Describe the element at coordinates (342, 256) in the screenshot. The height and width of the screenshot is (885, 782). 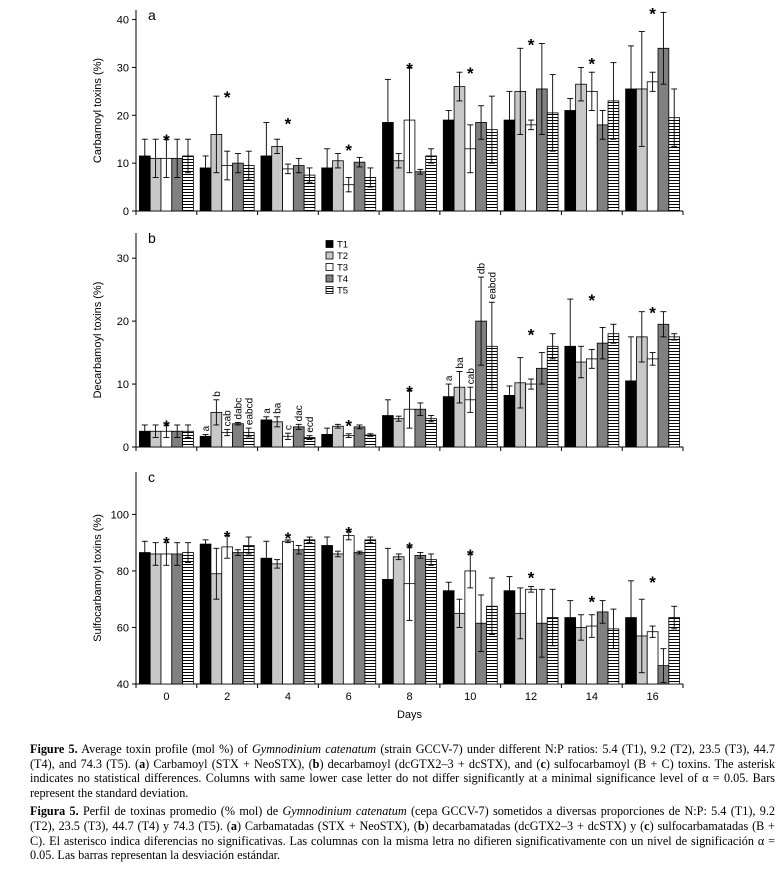
I see `legend-label: T2` at that location.